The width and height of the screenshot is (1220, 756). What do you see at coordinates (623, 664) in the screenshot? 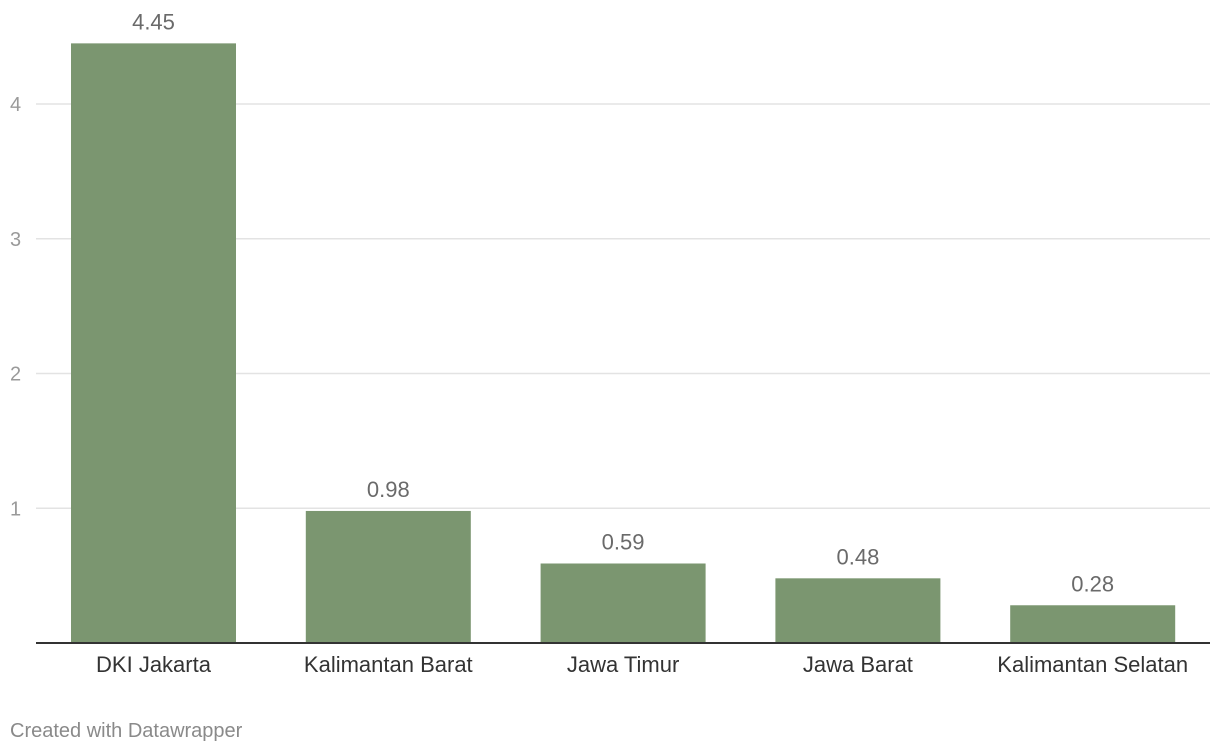
I see `x-tick-label: Jawa Timur` at bounding box center [623, 664].